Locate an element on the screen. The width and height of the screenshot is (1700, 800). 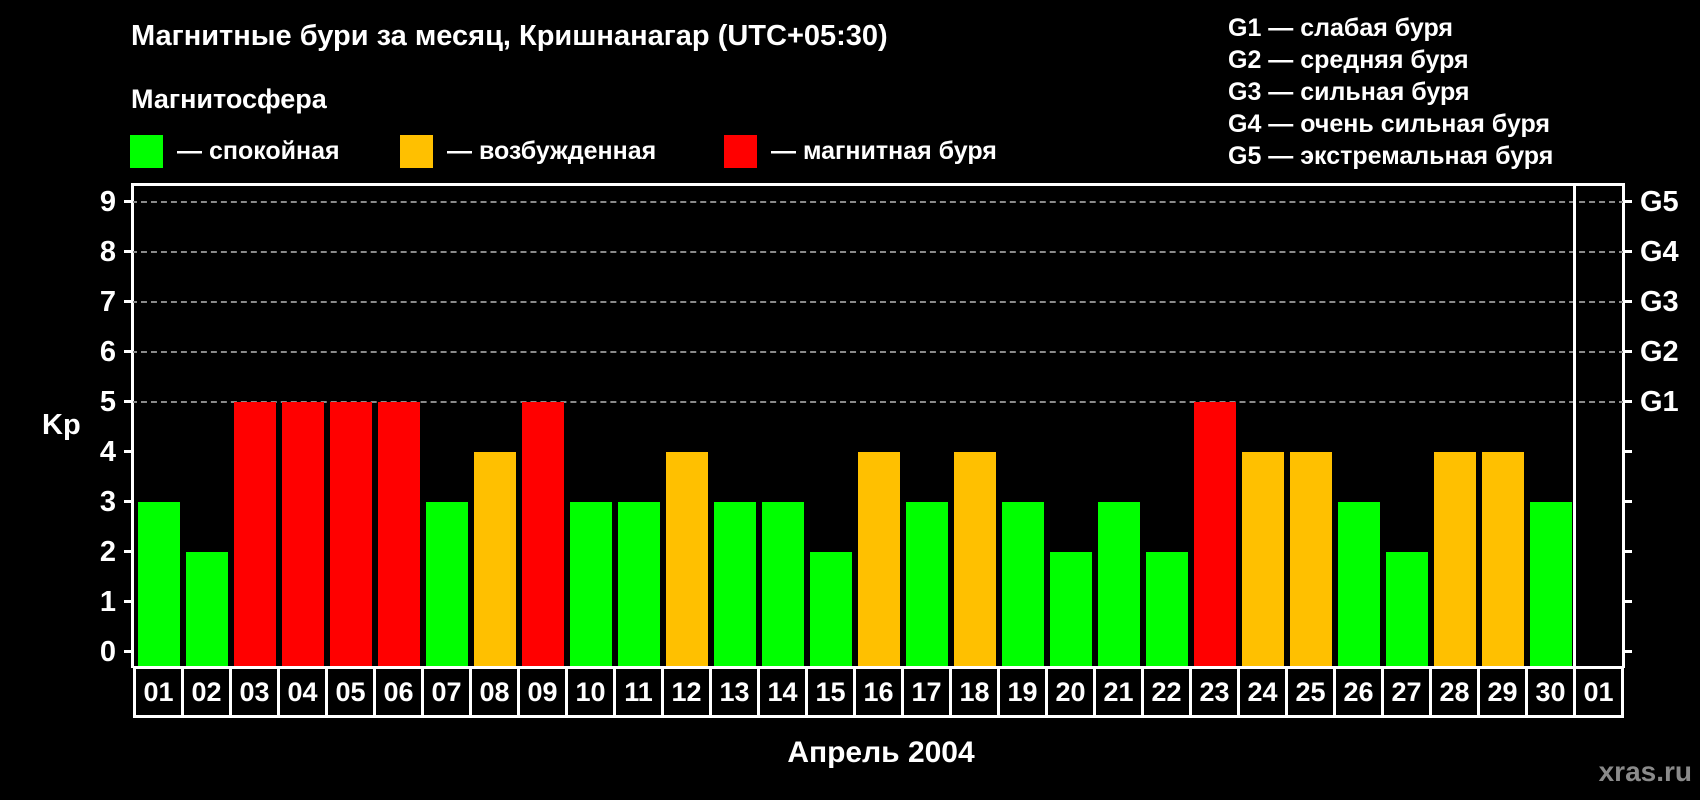
legend-item-active: — возбужденная is located at coordinates (528, 151).